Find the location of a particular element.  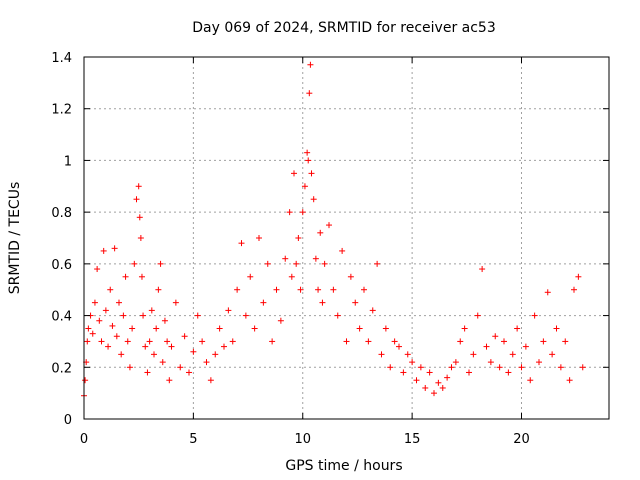

y-tick-label: 0.2 is located at coordinates (61, 368).